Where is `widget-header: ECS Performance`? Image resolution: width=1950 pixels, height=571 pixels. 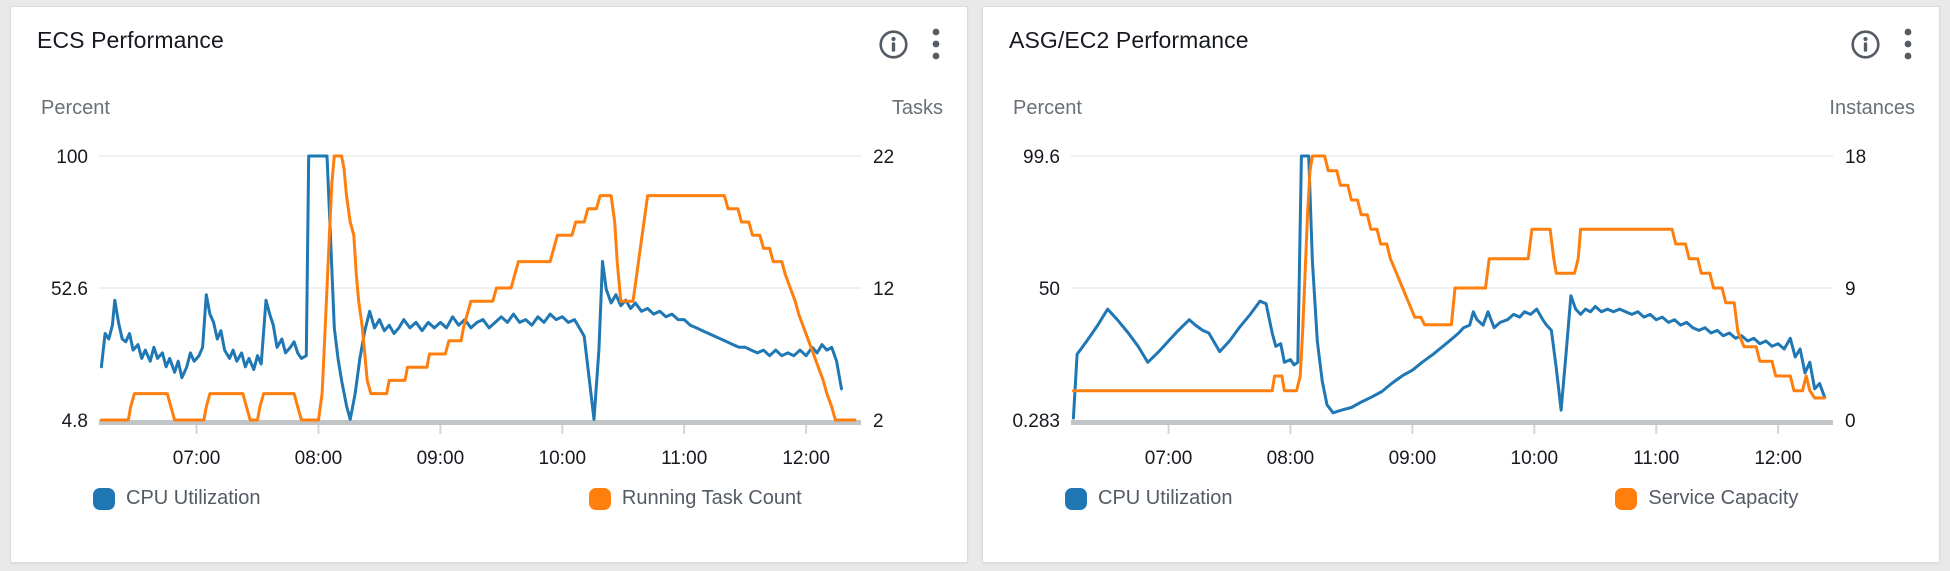
widget-header: ECS Performance is located at coordinates (489, 42).